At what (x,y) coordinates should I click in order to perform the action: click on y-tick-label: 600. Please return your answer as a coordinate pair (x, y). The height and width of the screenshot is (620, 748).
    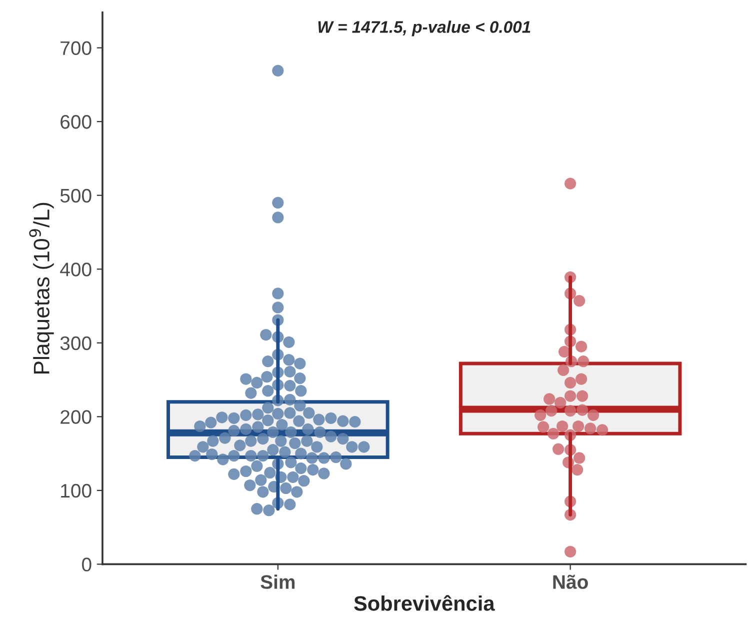
    Looking at the image, I should click on (76, 122).